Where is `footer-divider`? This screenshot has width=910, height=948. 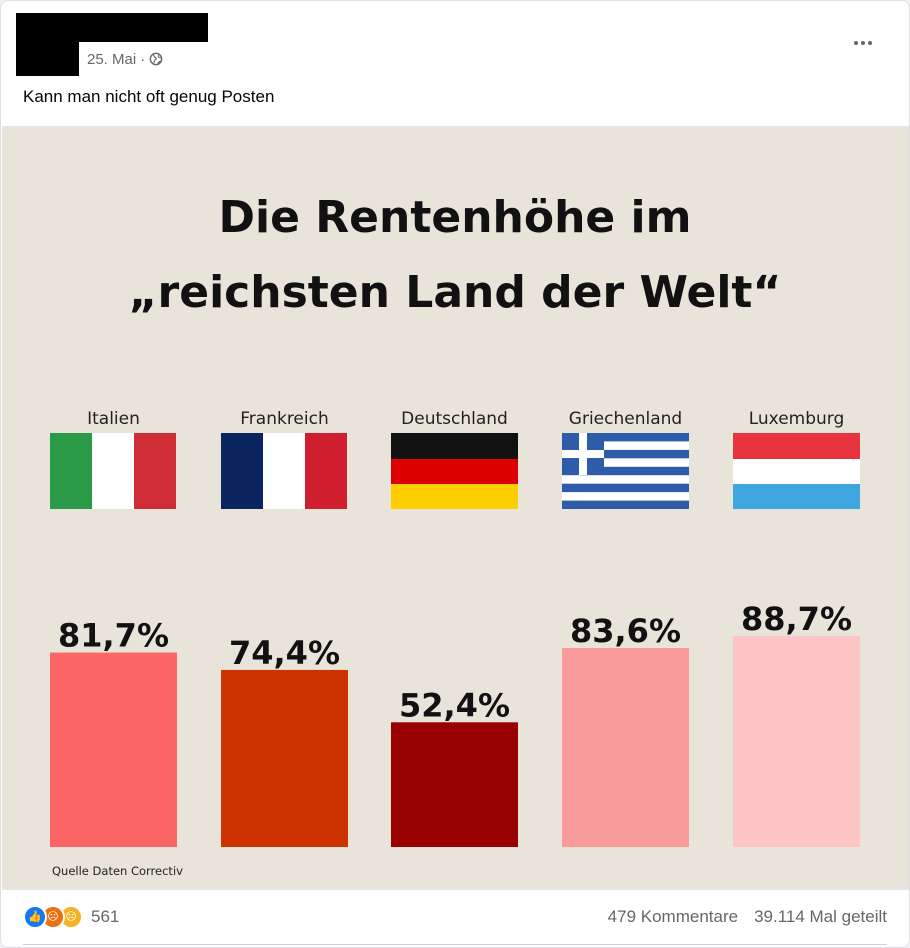 footer-divider is located at coordinates (455, 944).